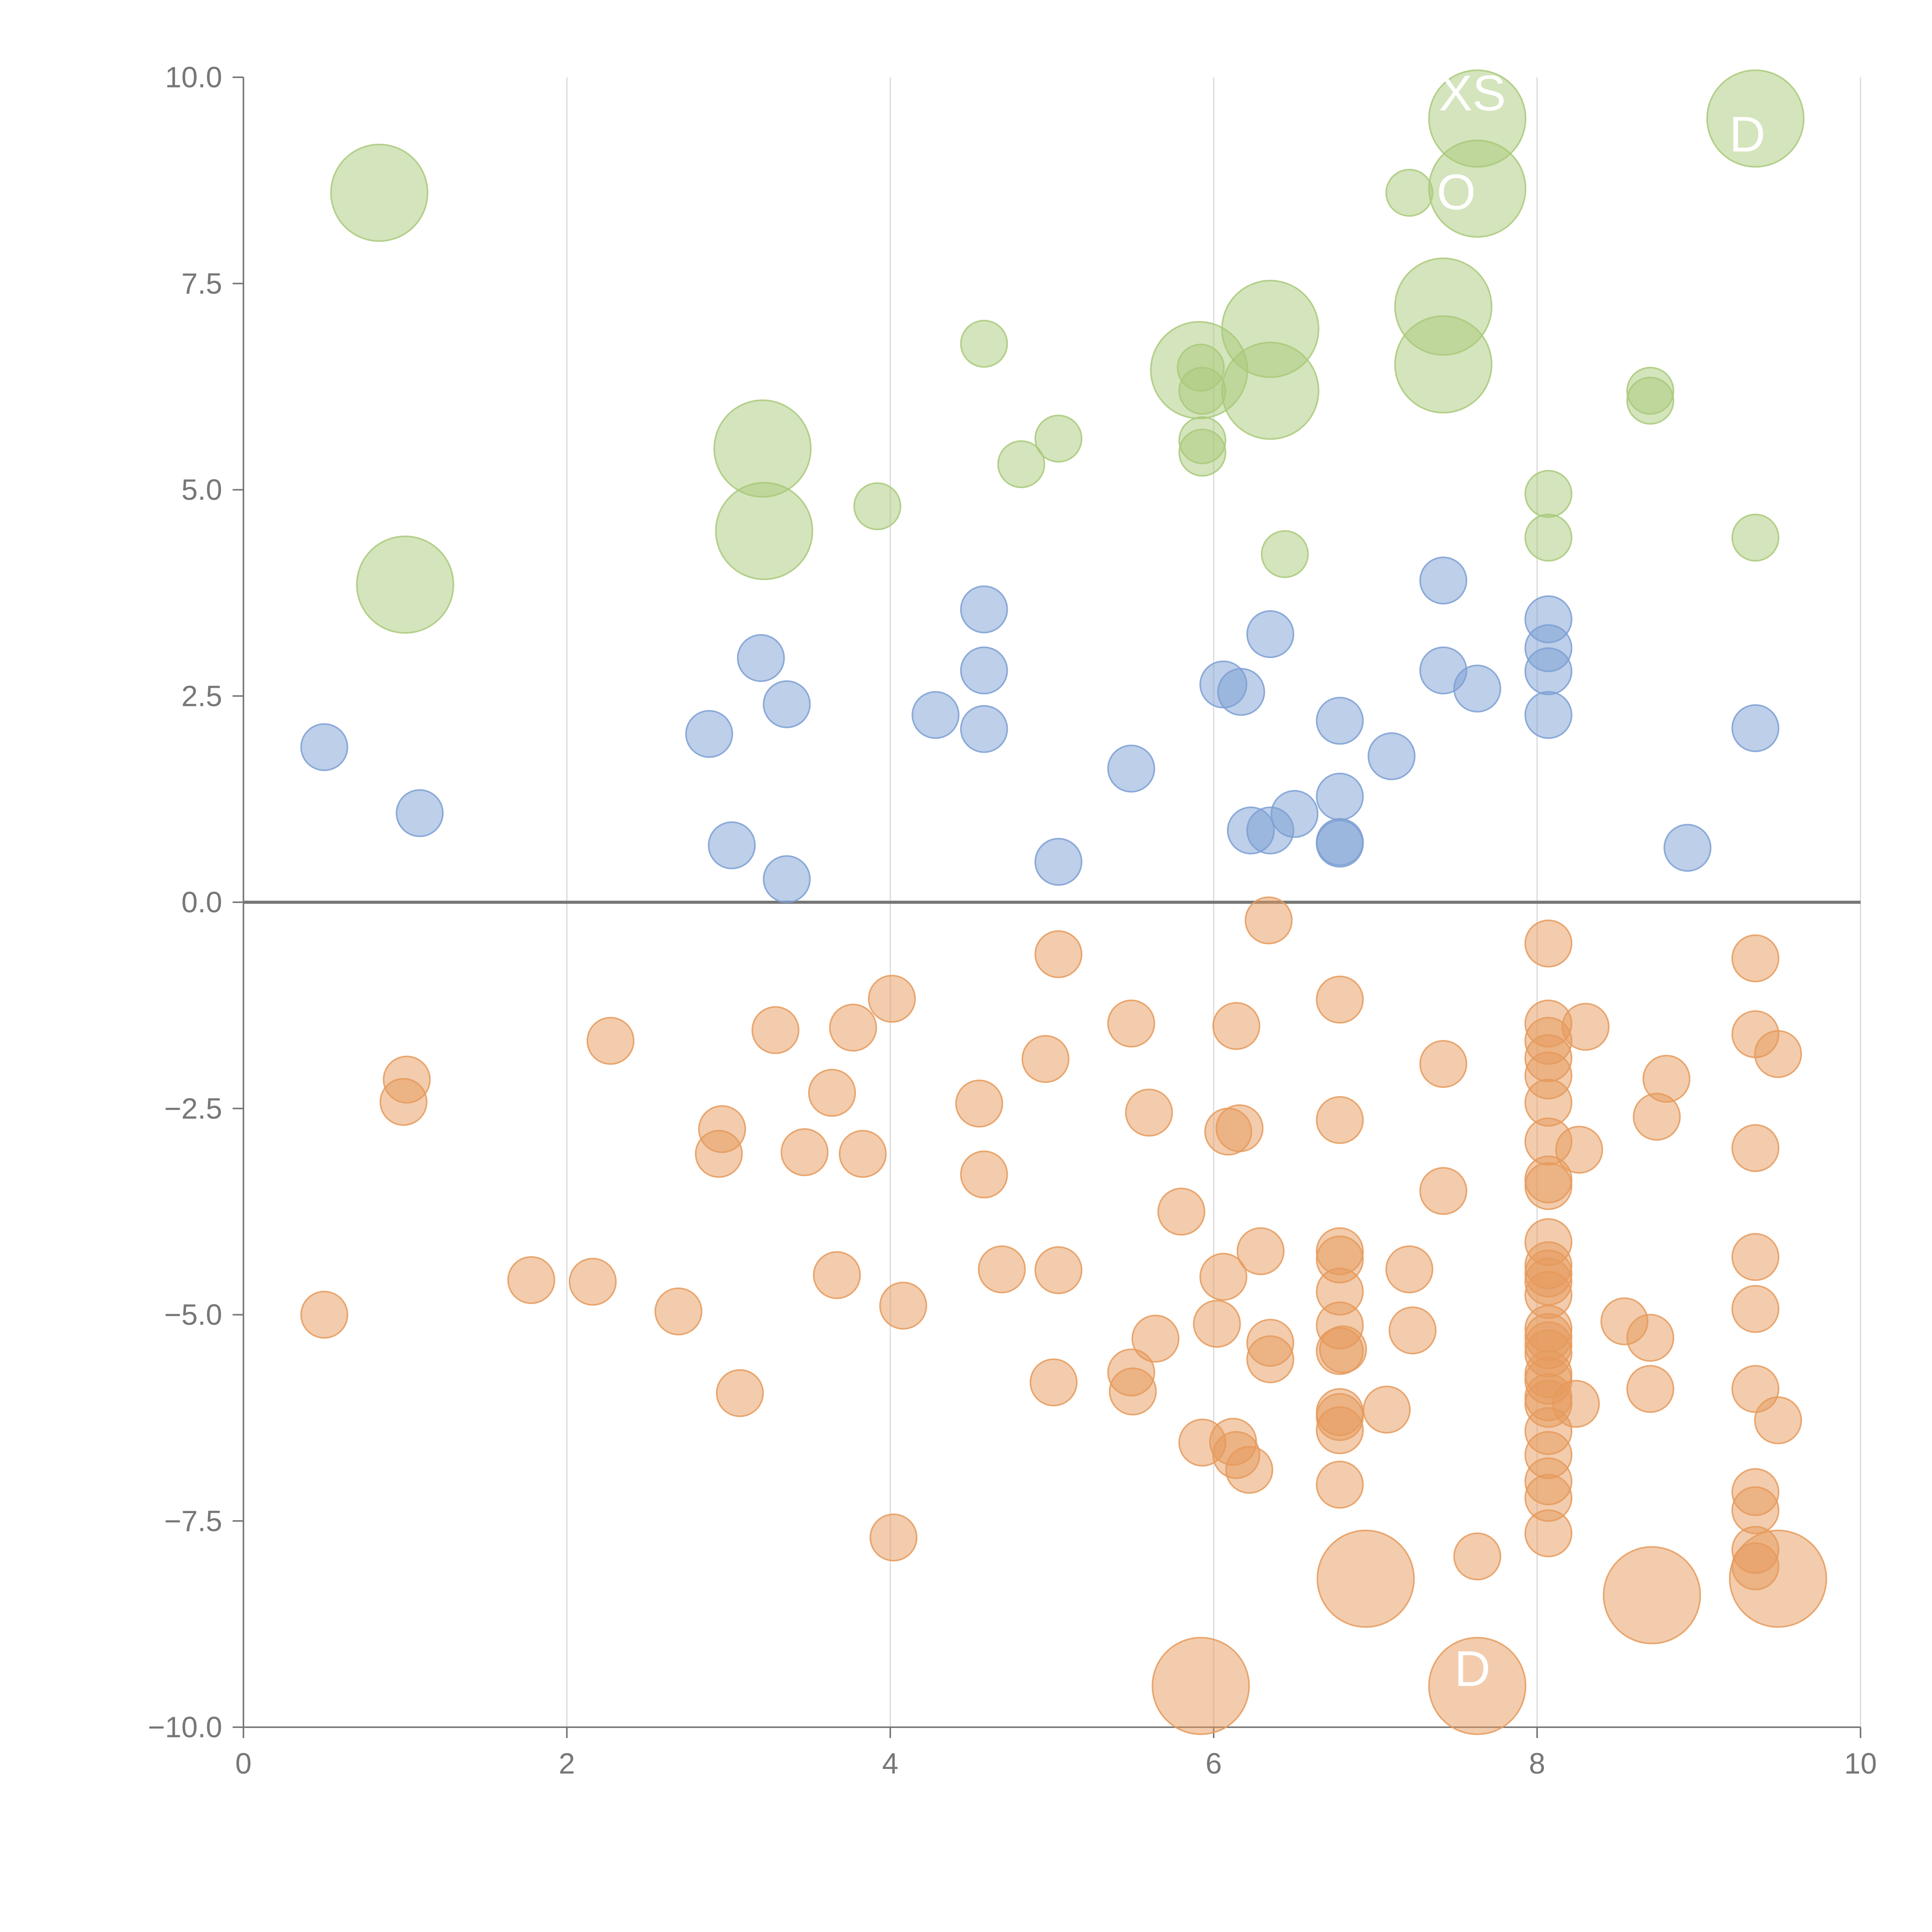  Describe the element at coordinates (890, 1764) in the screenshot. I see `x-tick-label: 4` at that location.